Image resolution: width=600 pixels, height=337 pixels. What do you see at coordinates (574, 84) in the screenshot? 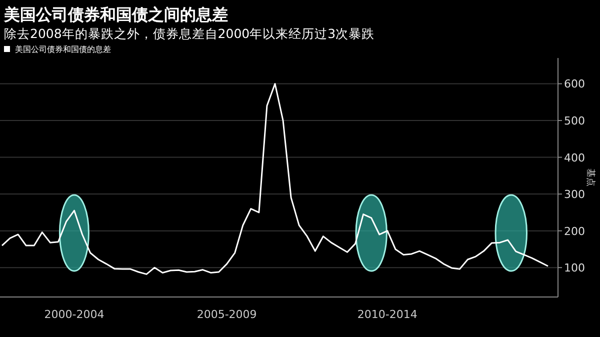
I see `y-tick-label: 600` at bounding box center [574, 84].